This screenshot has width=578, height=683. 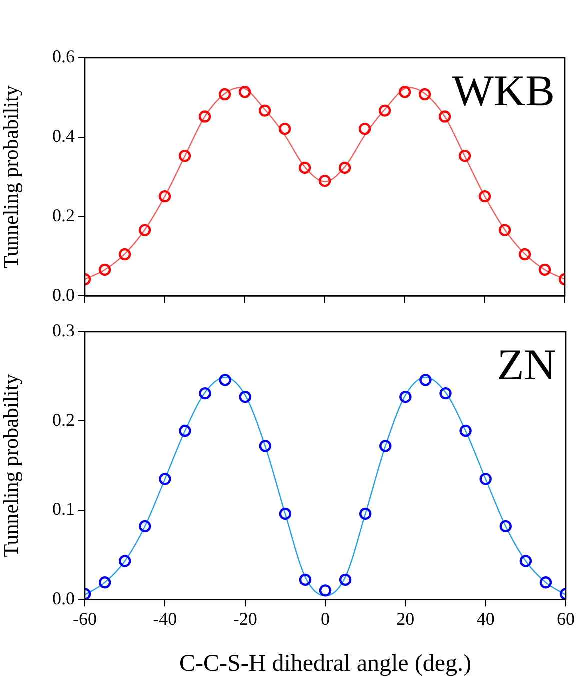 I want to click on y-tick-label: 0.4, so click(x=63, y=136).